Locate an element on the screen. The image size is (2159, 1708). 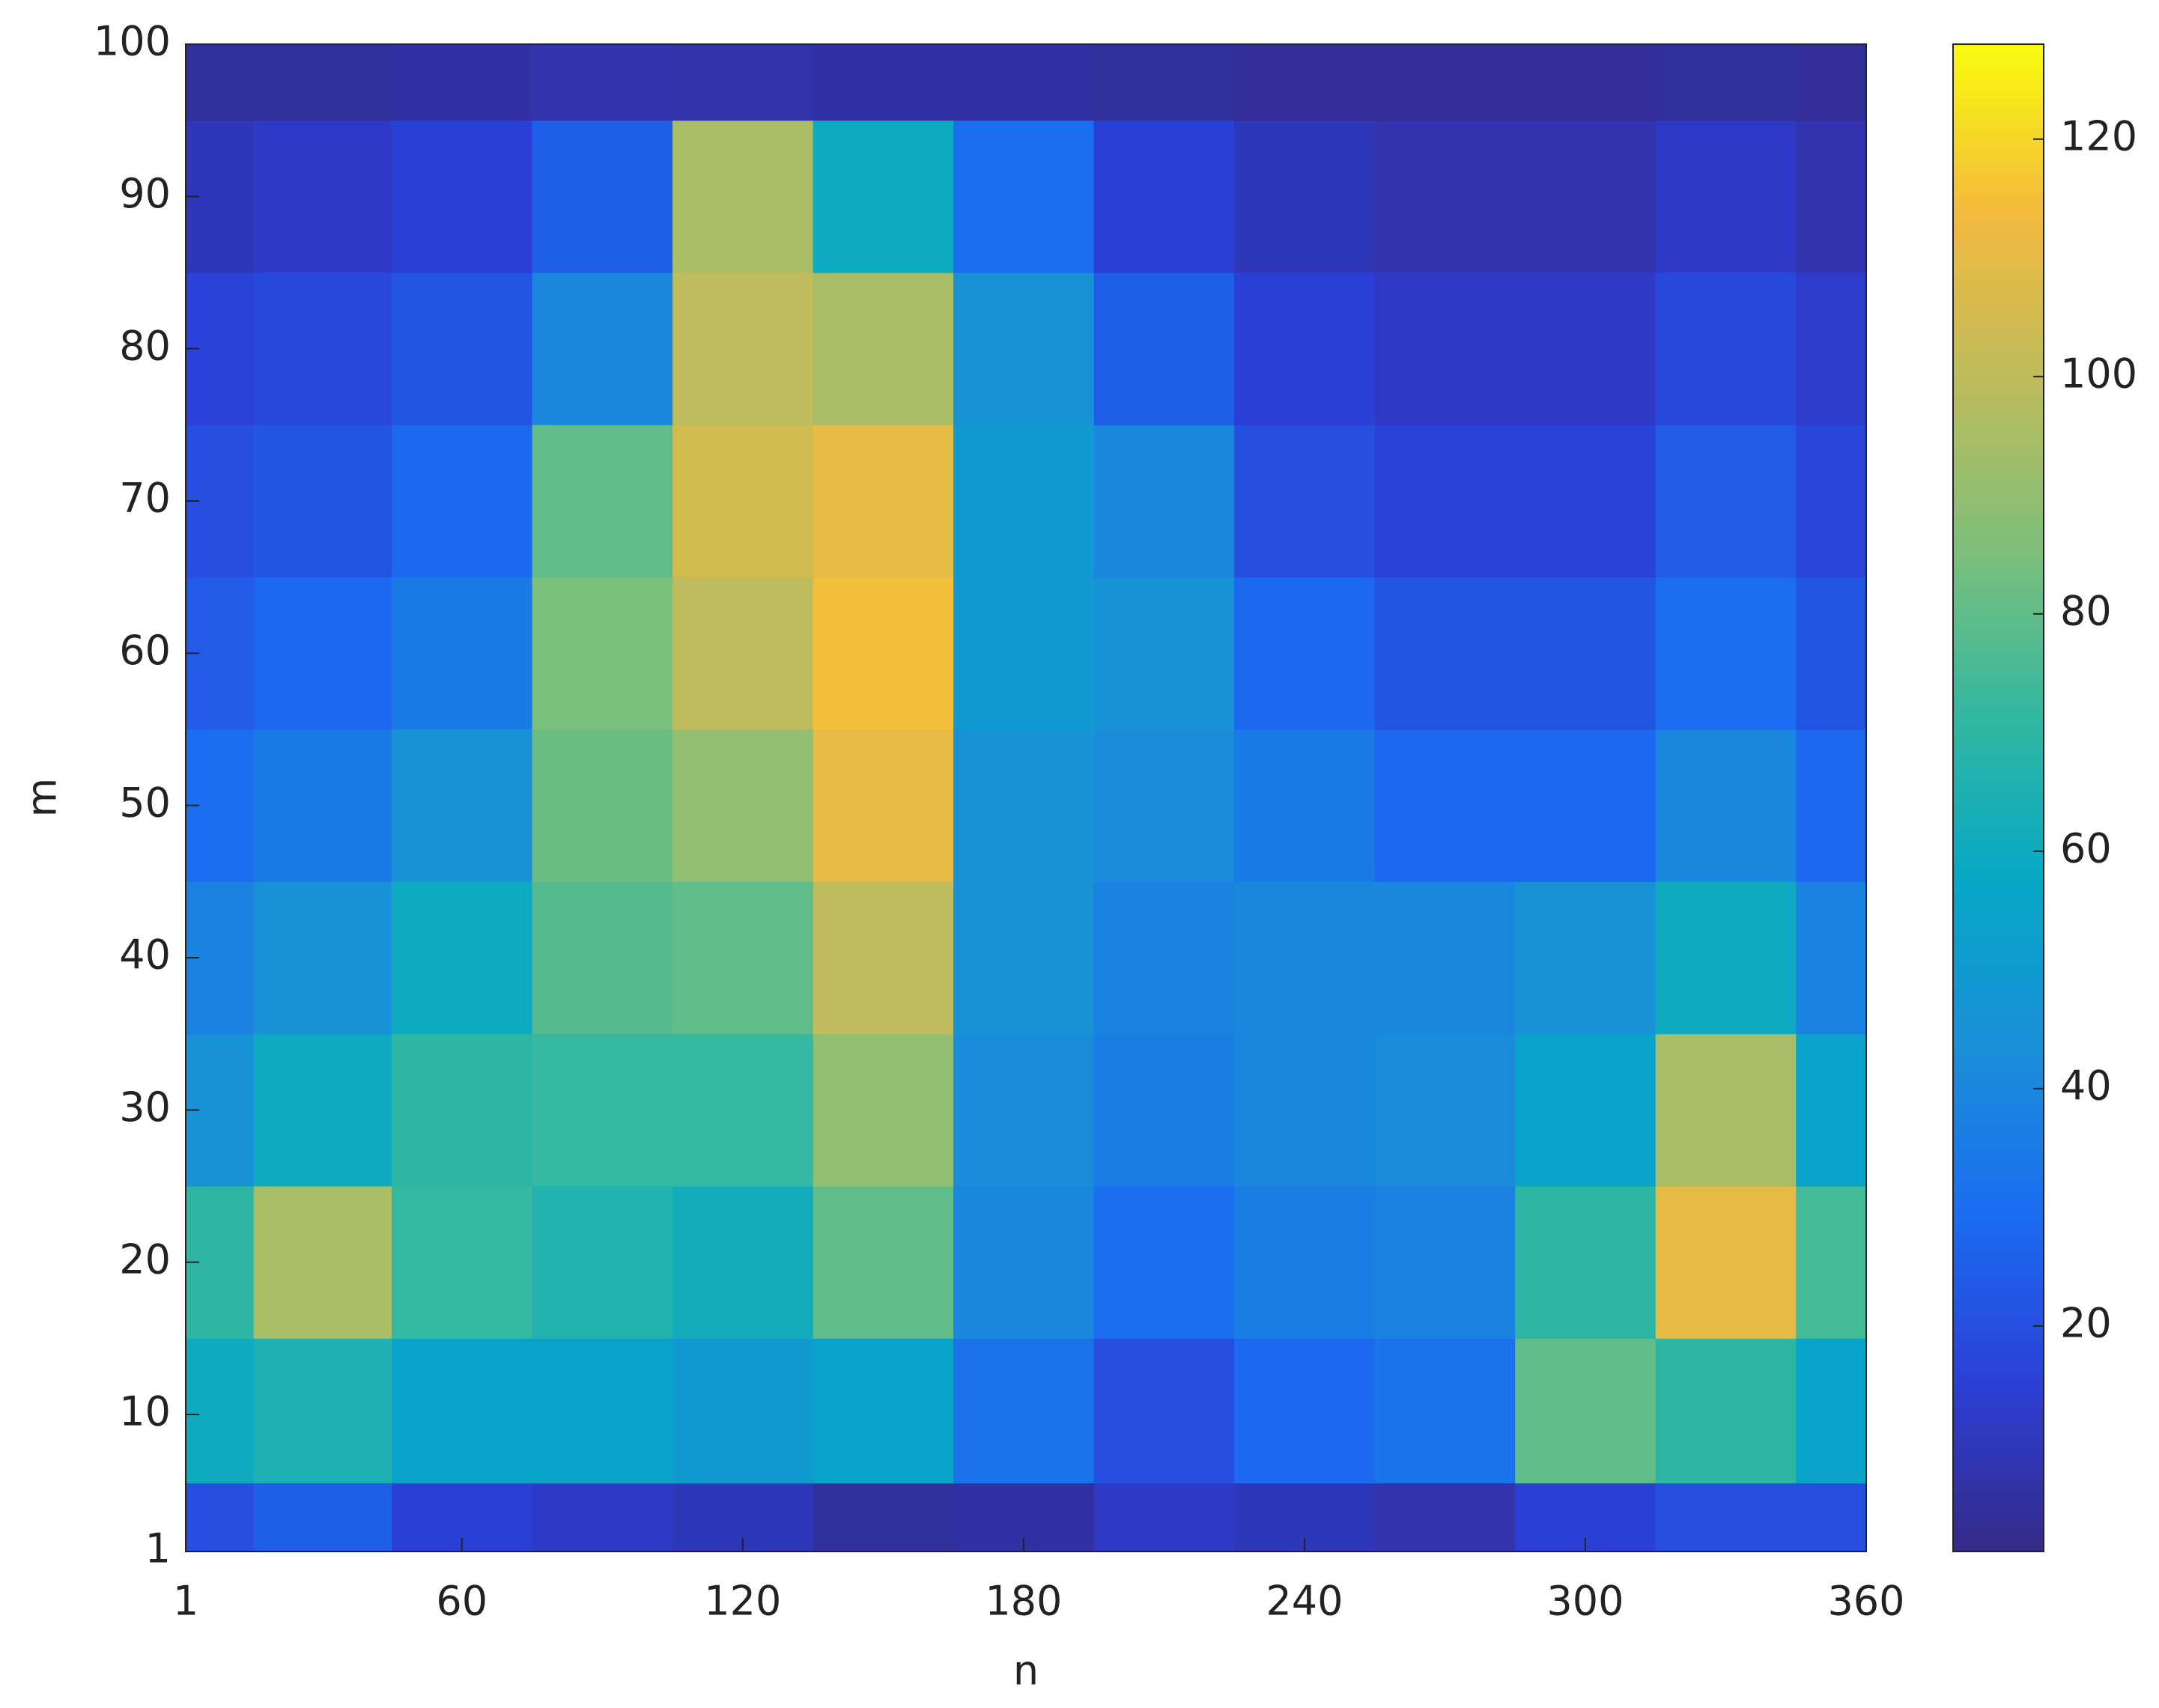
y-tick-label: 100 is located at coordinates (132, 41).